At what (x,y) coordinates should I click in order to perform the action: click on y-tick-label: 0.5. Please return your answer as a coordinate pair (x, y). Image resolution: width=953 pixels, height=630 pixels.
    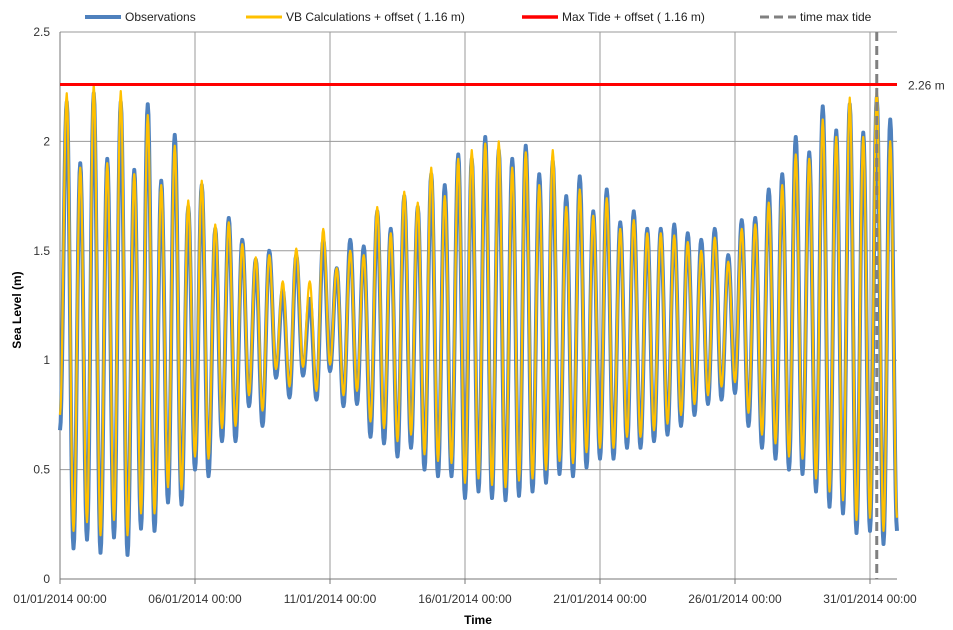
    Looking at the image, I should click on (41, 470).